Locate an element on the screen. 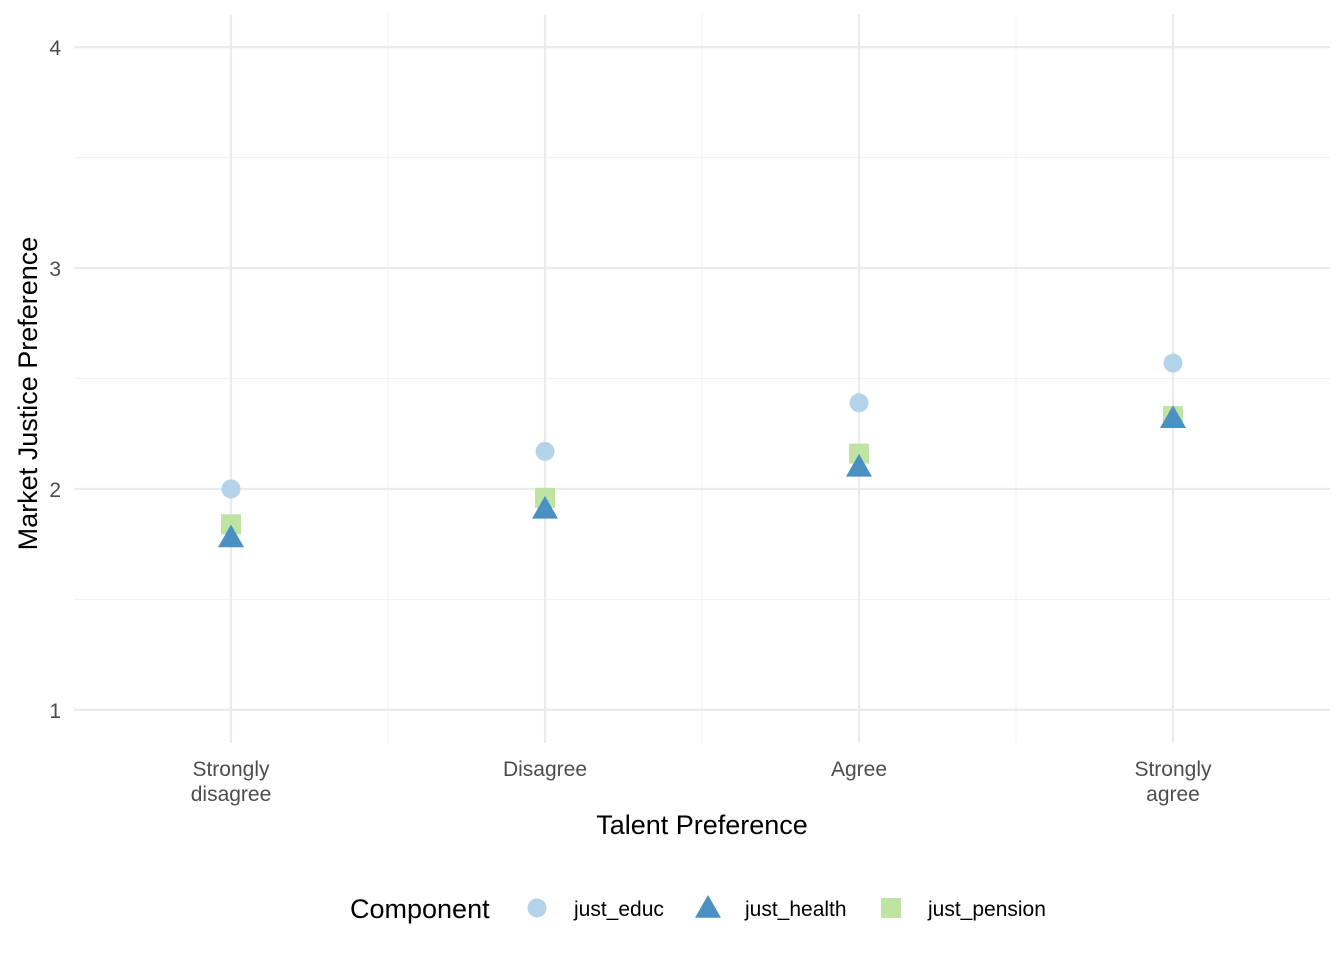  legend-label: just_health is located at coordinates (795, 909).